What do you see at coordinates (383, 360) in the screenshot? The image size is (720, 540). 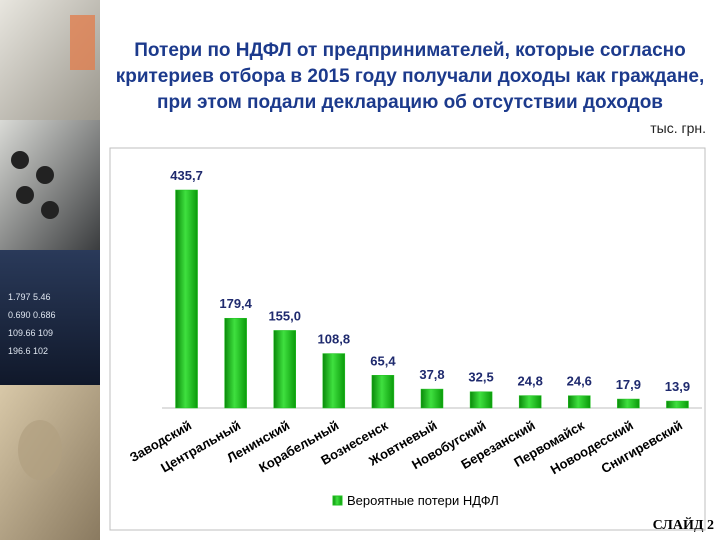 I see `value-label: 65,4` at bounding box center [383, 360].